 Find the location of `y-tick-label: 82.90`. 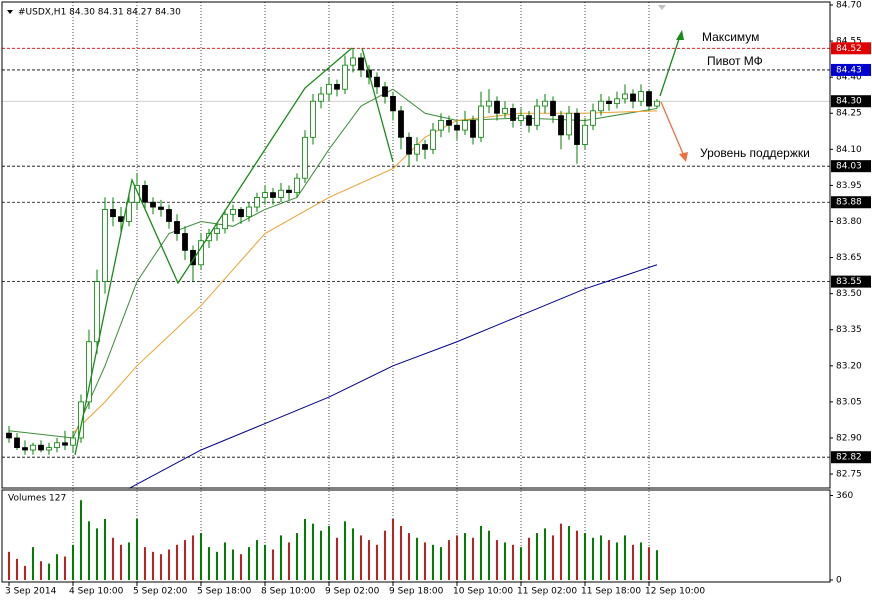

y-tick-label: 82.90 is located at coordinates (849, 438).